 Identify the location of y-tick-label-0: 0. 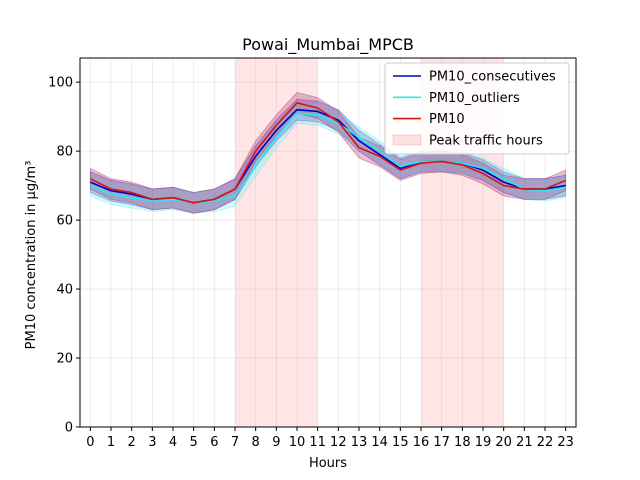
(69, 428).